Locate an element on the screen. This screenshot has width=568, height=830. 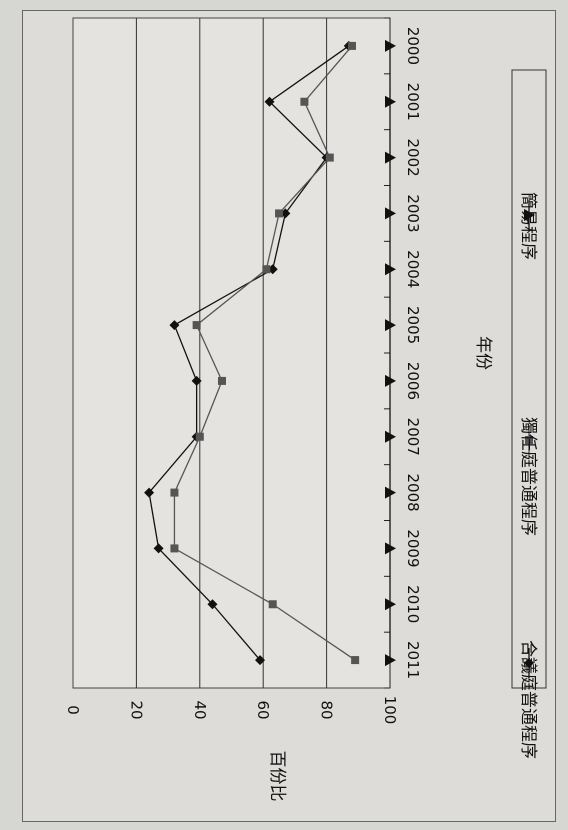
legend-label: 簡易程序 is located at coordinates (528, 226).